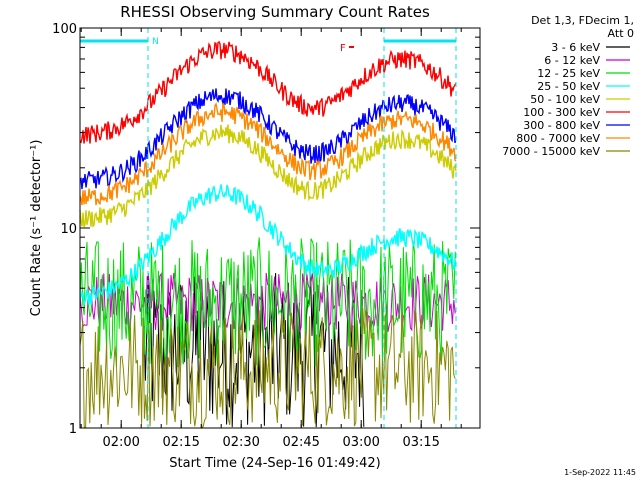  What do you see at coordinates (268, 139) in the screenshot?
I see `series-line-300-800-kev` at bounding box center [268, 139].